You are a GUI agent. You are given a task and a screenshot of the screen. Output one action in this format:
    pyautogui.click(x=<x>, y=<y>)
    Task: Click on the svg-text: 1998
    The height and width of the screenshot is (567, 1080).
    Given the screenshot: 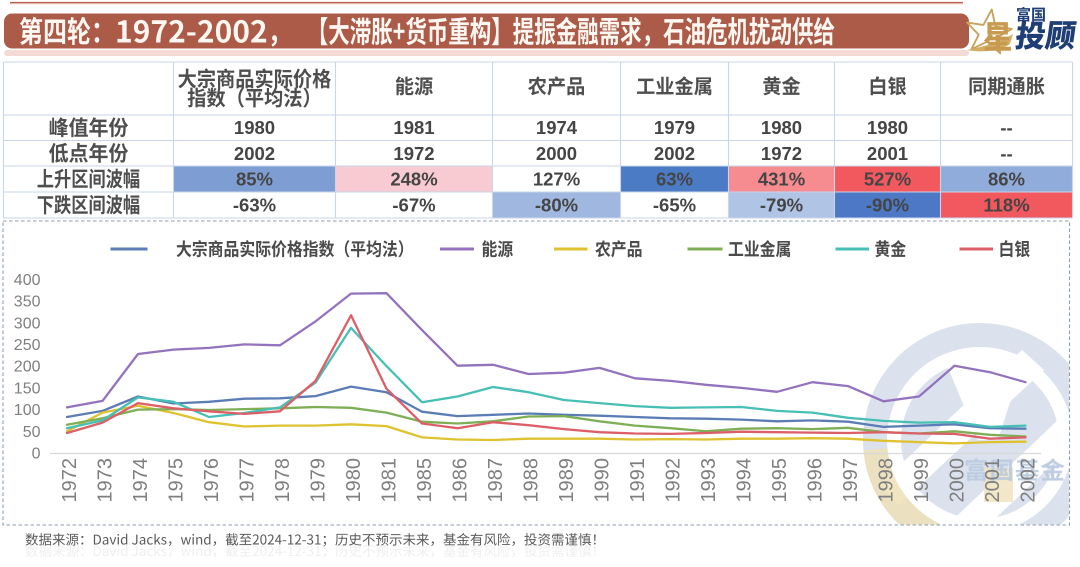 What is the action you would take?
    pyautogui.click(x=887, y=480)
    